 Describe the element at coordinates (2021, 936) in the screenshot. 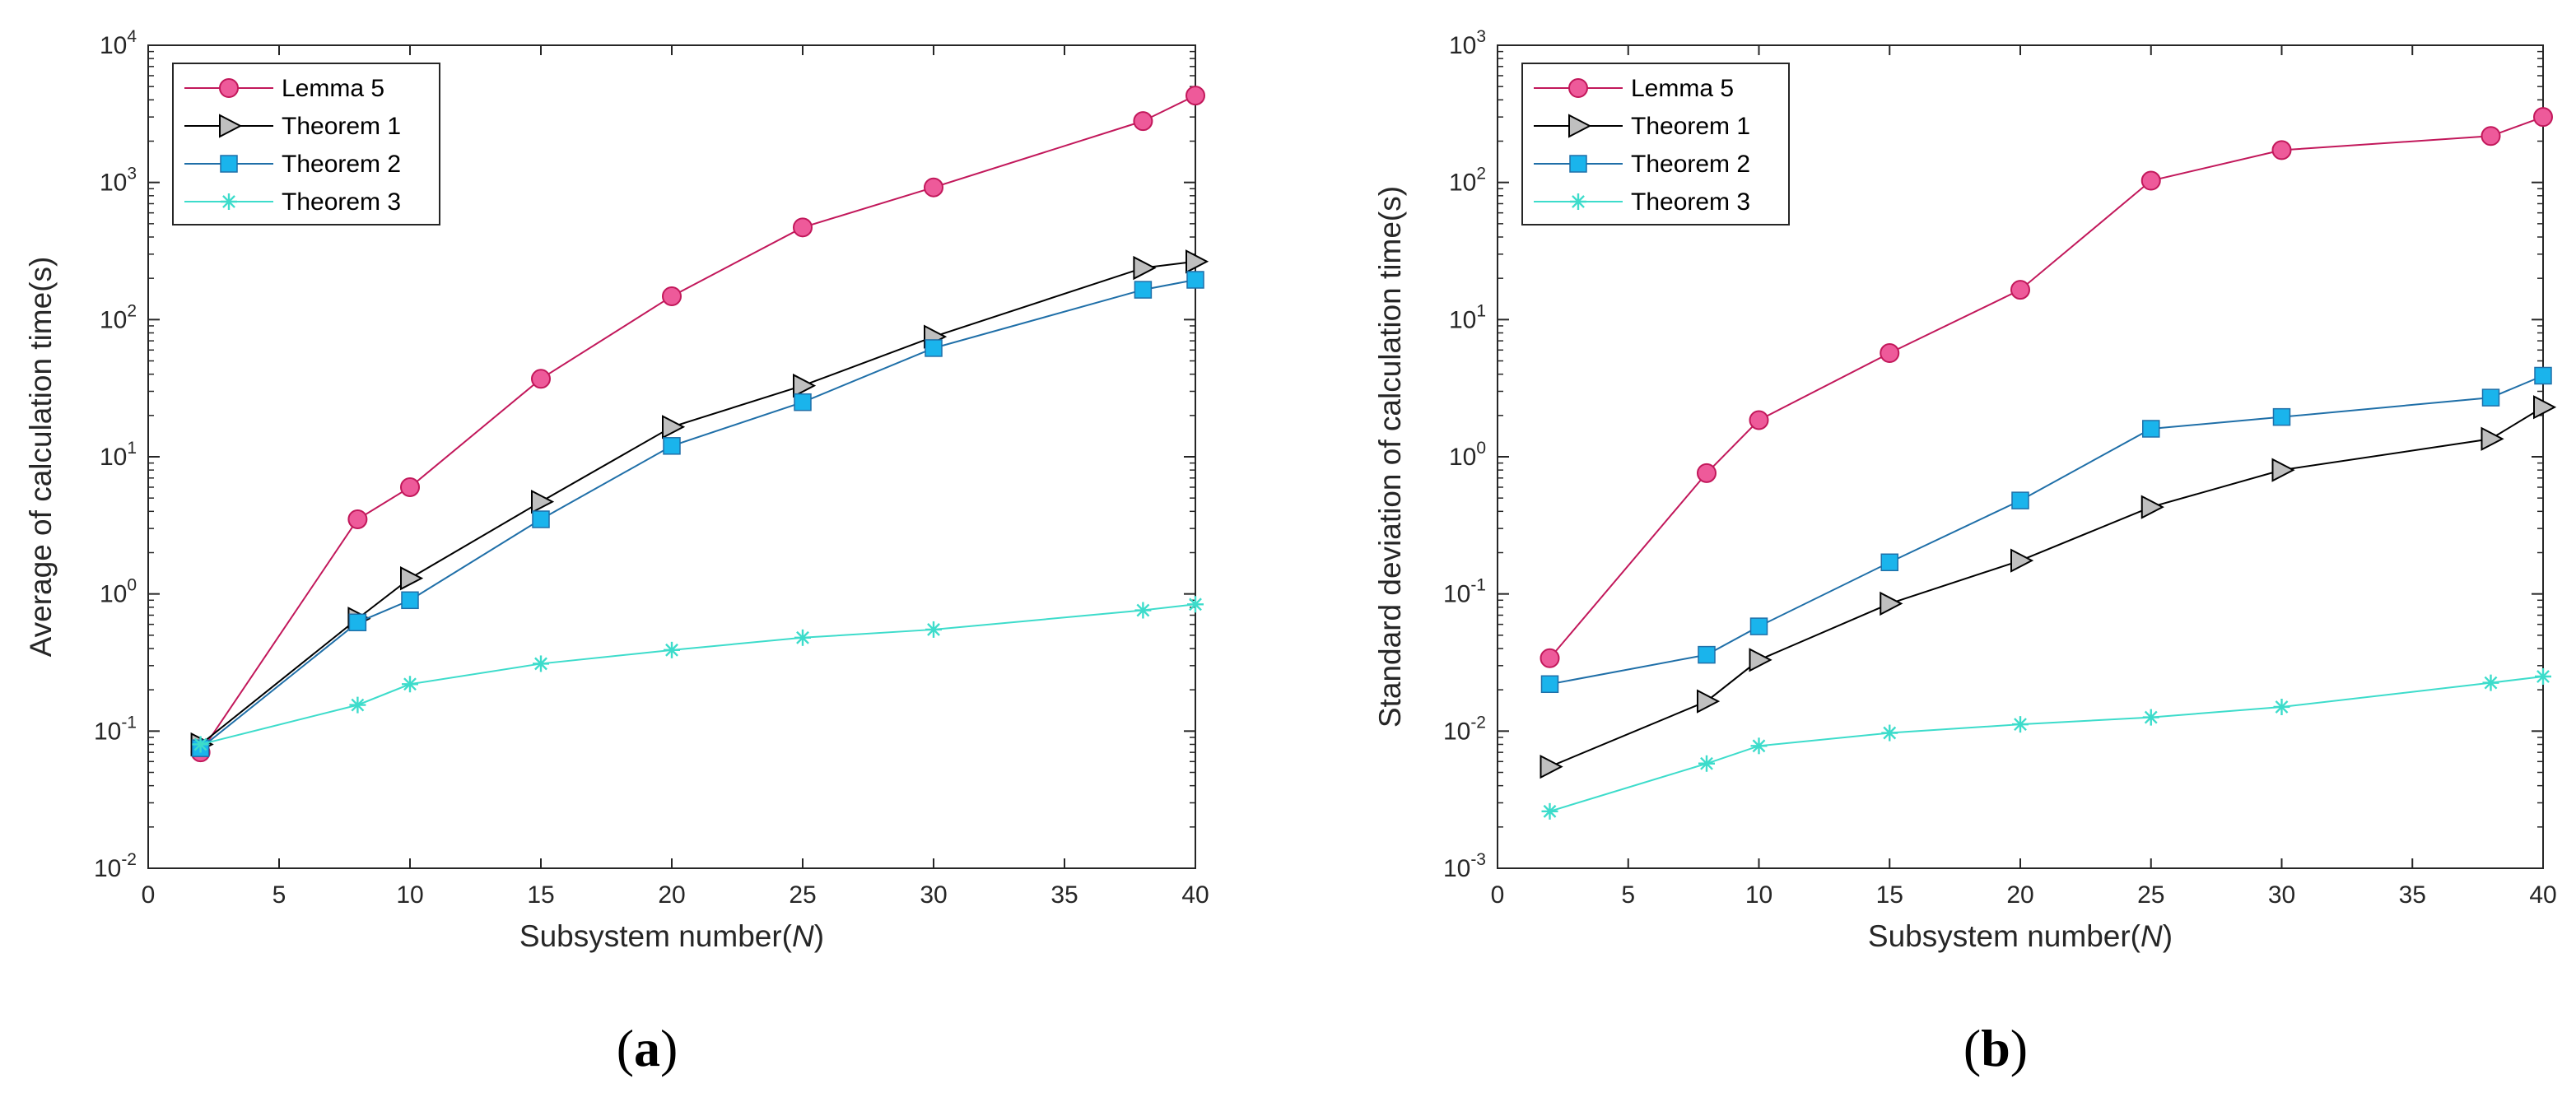

I see `x-axis-label: Subsystem number(N)` at that location.